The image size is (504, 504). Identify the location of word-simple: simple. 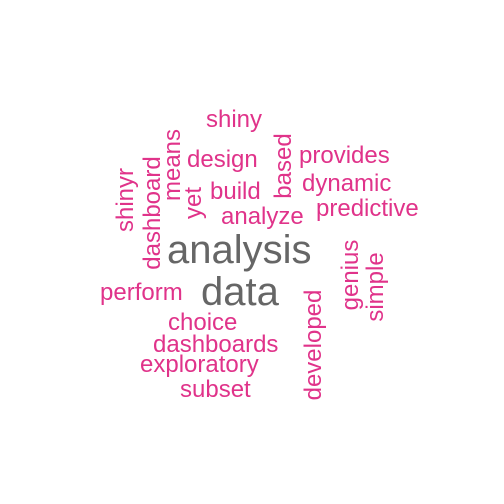
(375, 287).